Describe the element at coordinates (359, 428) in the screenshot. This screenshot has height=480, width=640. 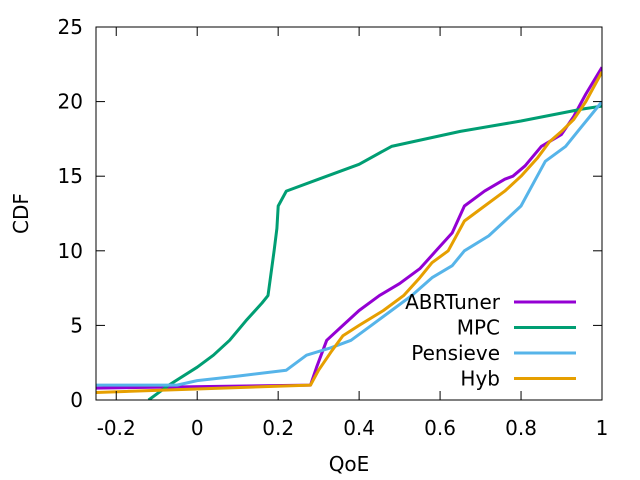
I see `x-tick-label: 0.4` at that location.